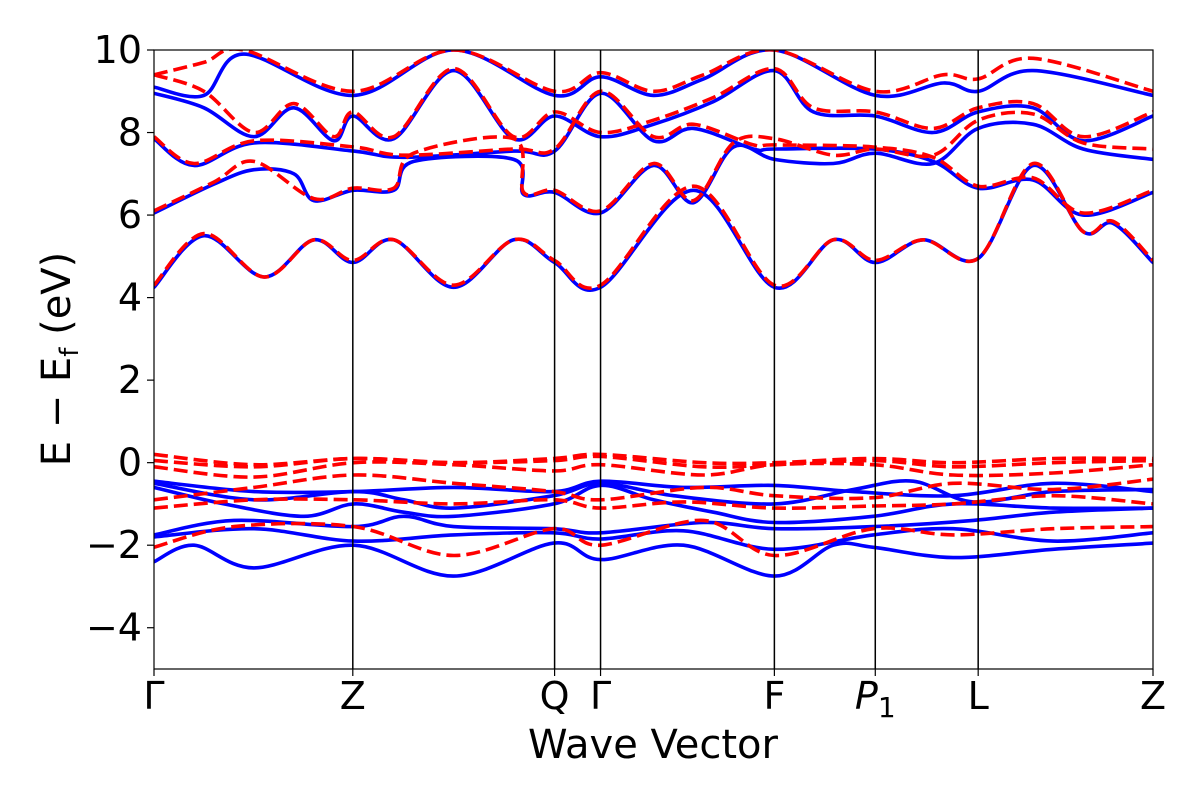 Image resolution: width=1200 pixels, height=800 pixels. I want to click on y-axis-title-unit: (eV), so click(57, 300).